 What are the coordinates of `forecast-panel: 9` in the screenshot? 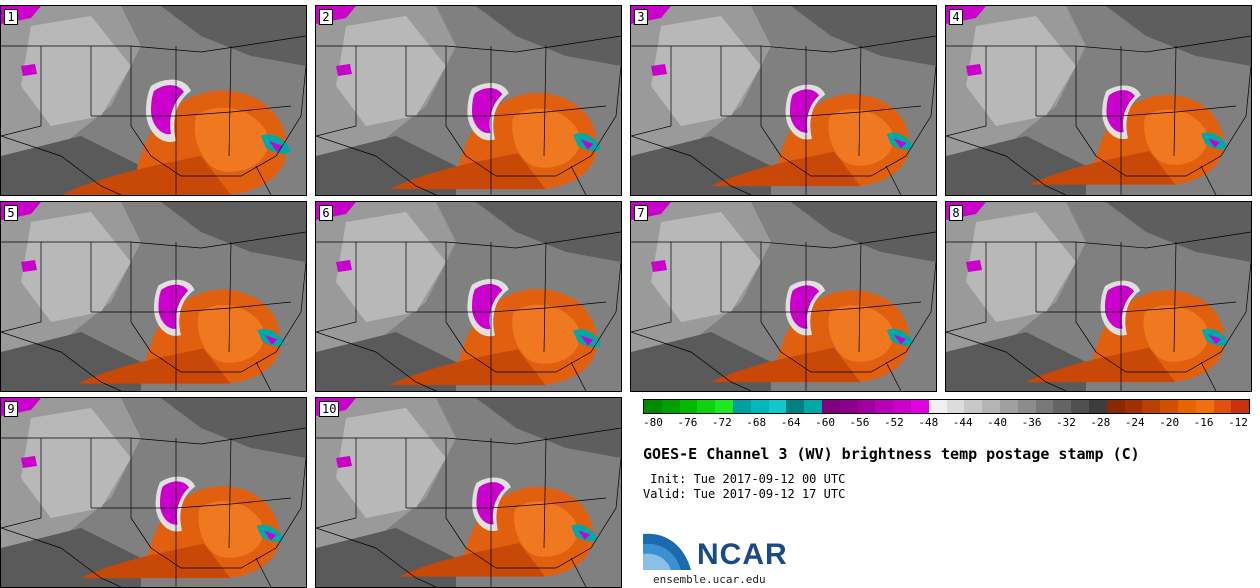 It's located at (153, 492).